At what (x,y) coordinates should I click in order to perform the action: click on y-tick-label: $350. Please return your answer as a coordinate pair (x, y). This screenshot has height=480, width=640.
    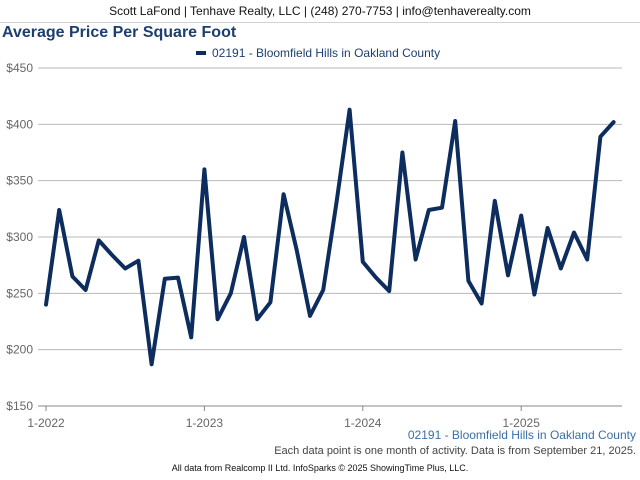
    Looking at the image, I should click on (19, 181).